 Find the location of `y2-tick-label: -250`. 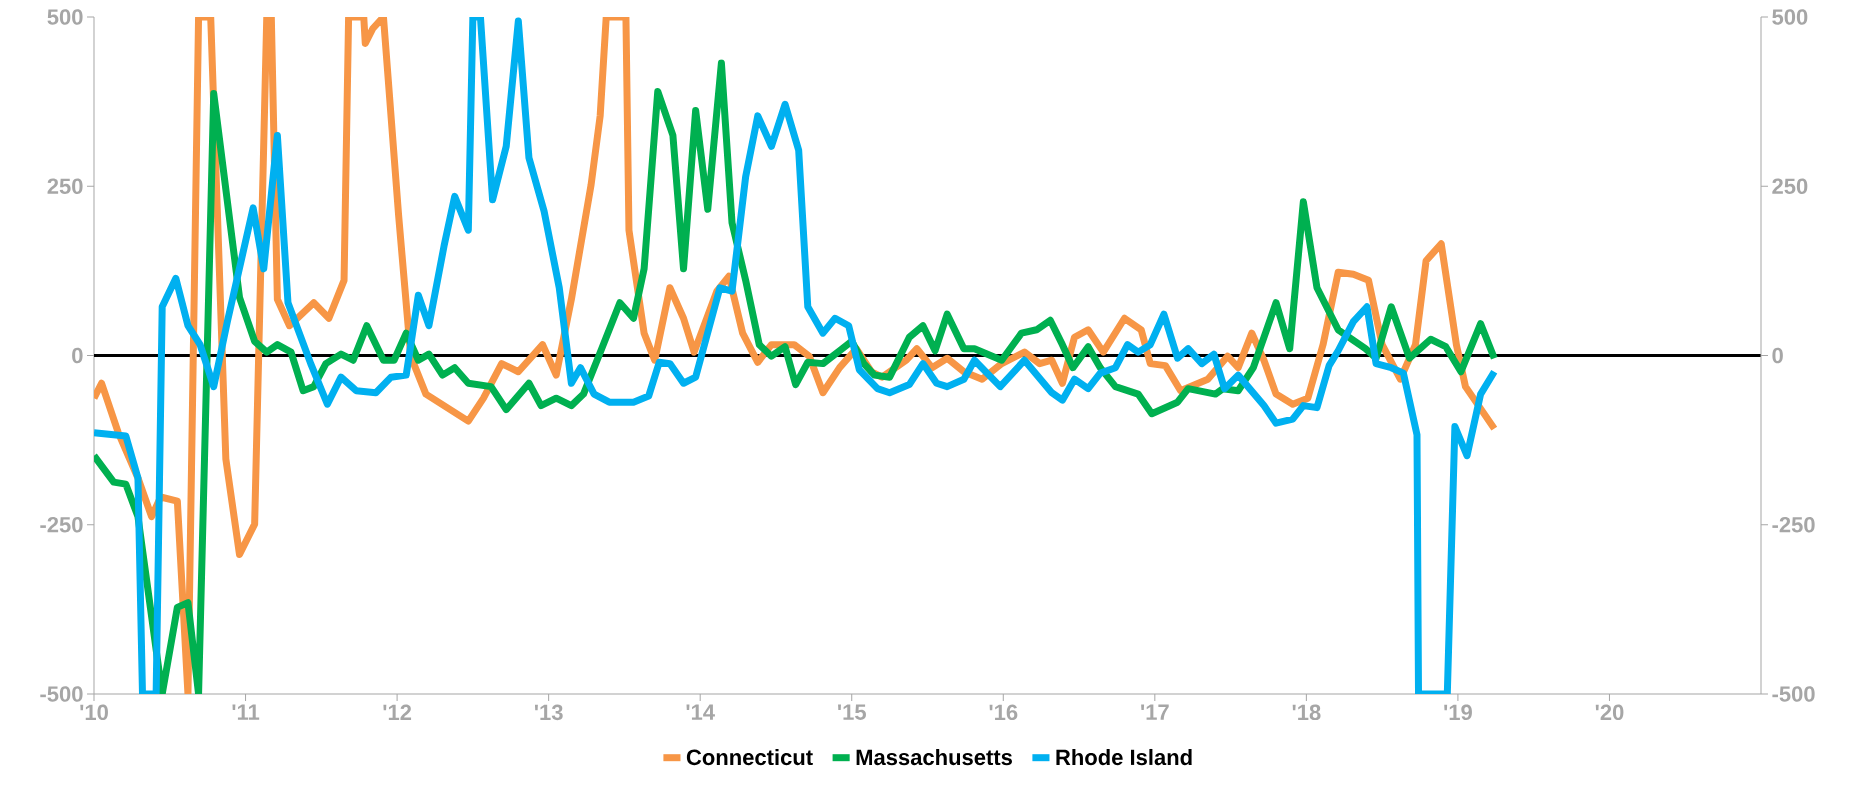

y2-tick-label: -250 is located at coordinates (1793, 524).